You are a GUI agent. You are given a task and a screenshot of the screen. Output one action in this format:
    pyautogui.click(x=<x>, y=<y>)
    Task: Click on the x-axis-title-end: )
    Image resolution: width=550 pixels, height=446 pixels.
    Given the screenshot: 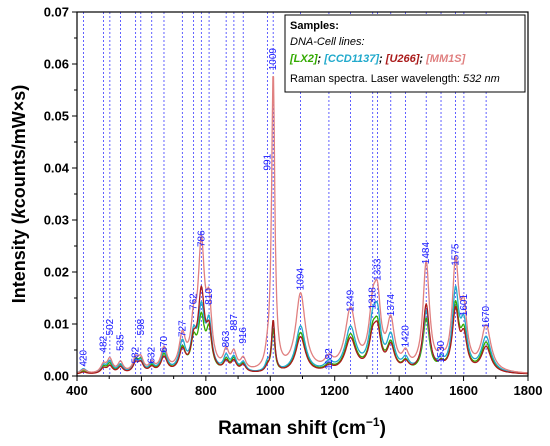 What is the action you would take?
    pyautogui.click(x=383, y=428)
    